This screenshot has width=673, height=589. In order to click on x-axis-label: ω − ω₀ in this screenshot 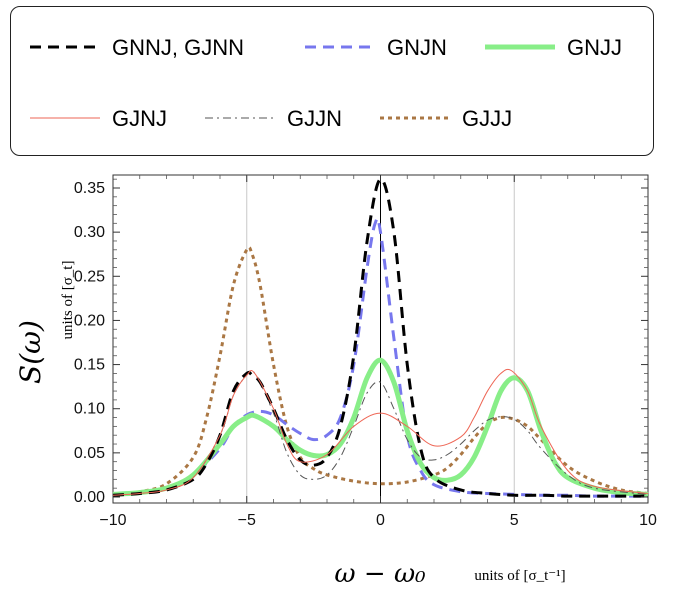, I will do `click(380, 574)`.